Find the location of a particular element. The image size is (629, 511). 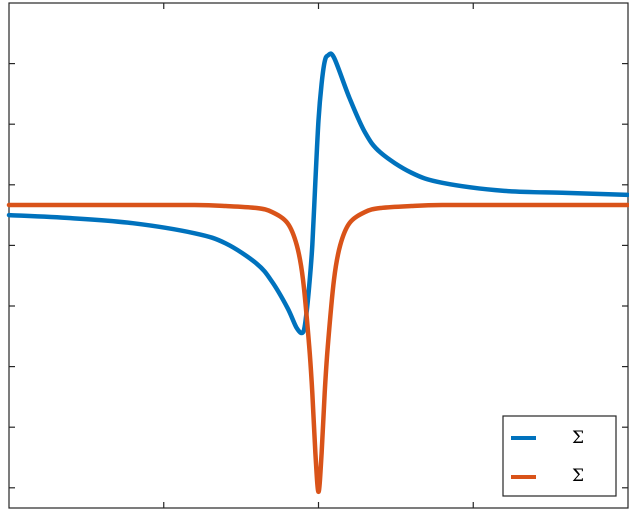

legend-box is located at coordinates (559, 456).